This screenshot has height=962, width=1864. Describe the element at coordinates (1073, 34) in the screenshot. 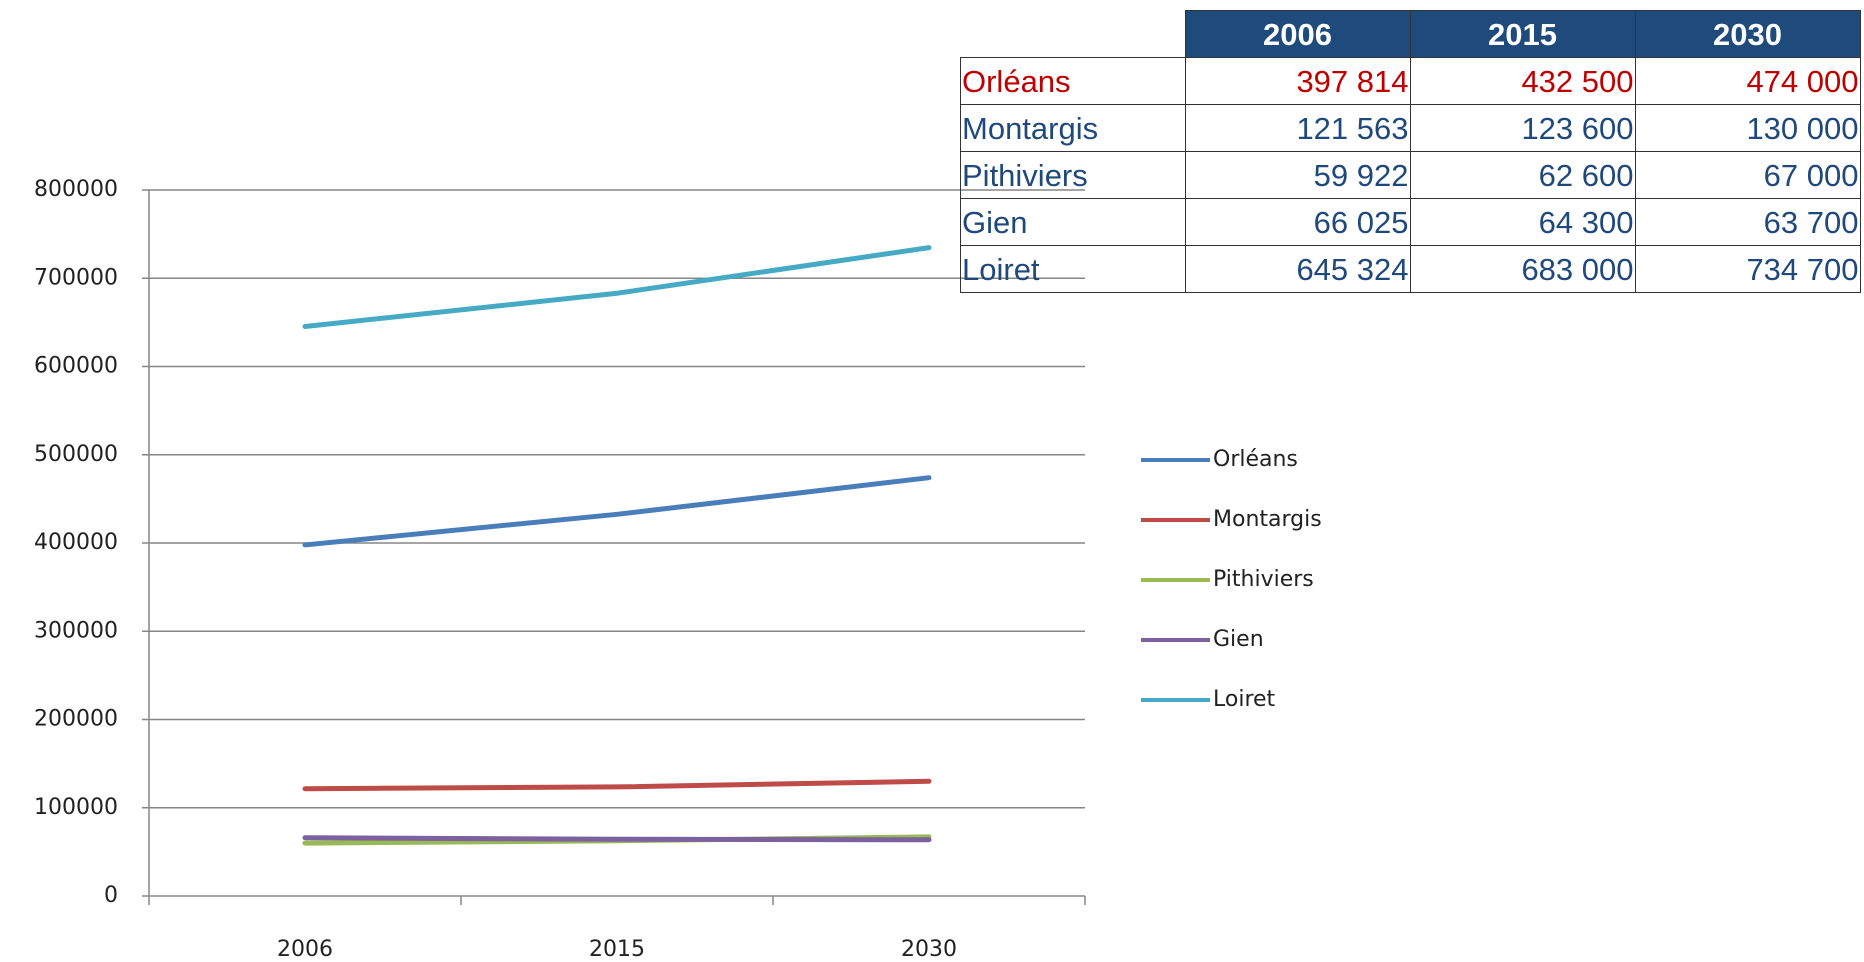

I see `blank-cell` at that location.